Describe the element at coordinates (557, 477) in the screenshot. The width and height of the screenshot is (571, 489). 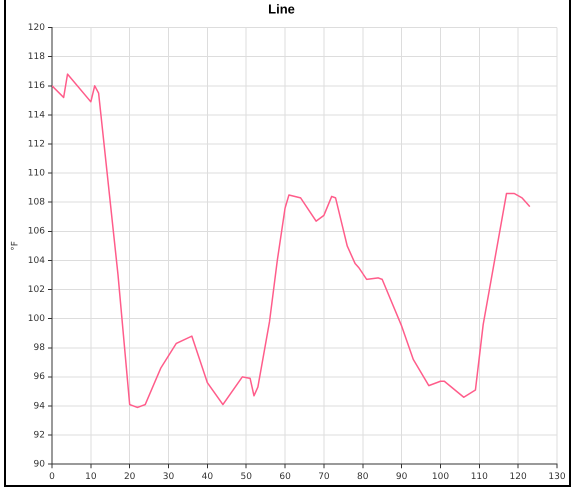
I see `x-tick-label: 130` at that location.